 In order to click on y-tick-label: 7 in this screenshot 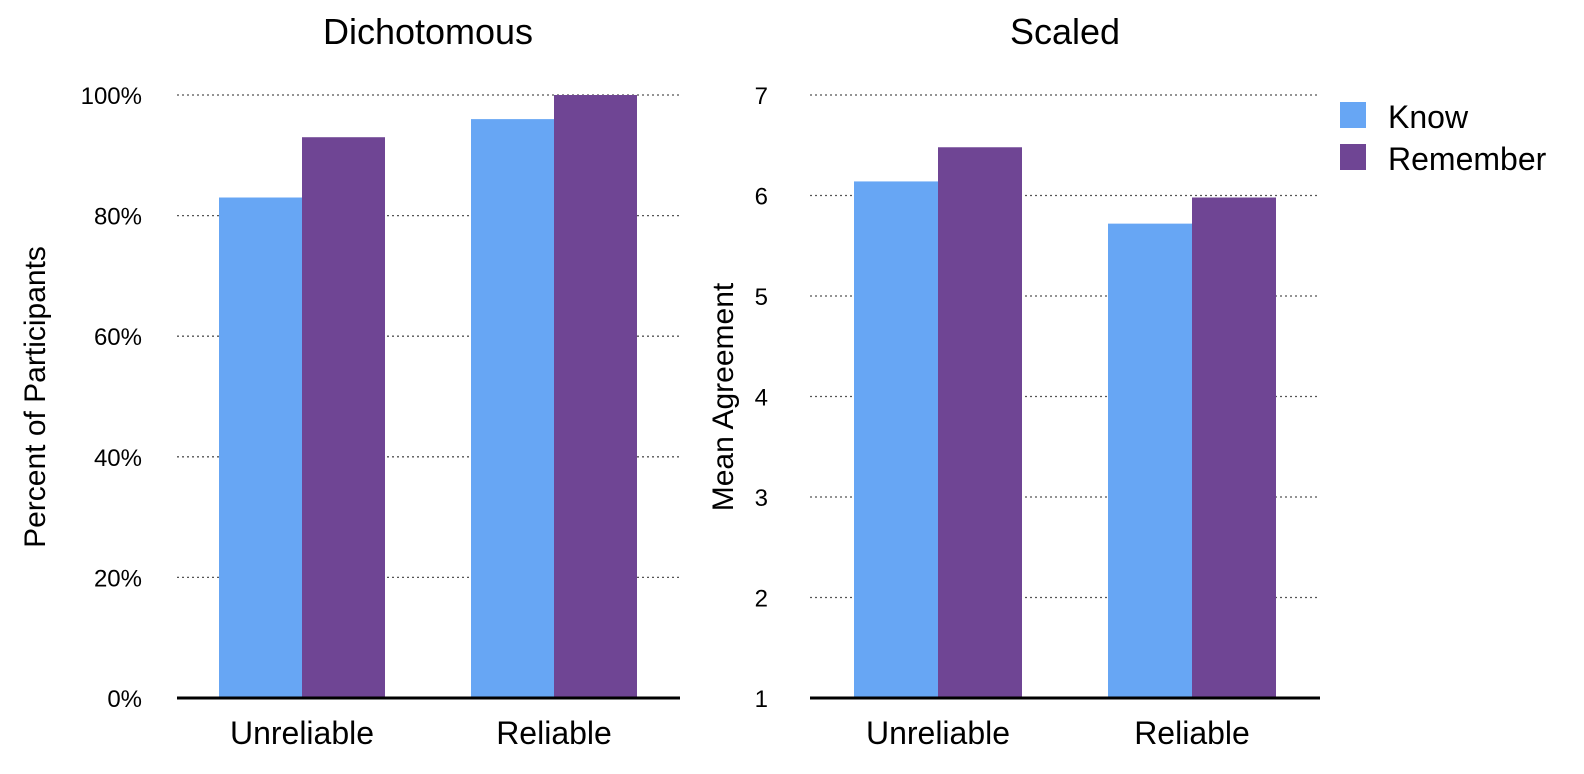, I will do `click(761, 96)`.